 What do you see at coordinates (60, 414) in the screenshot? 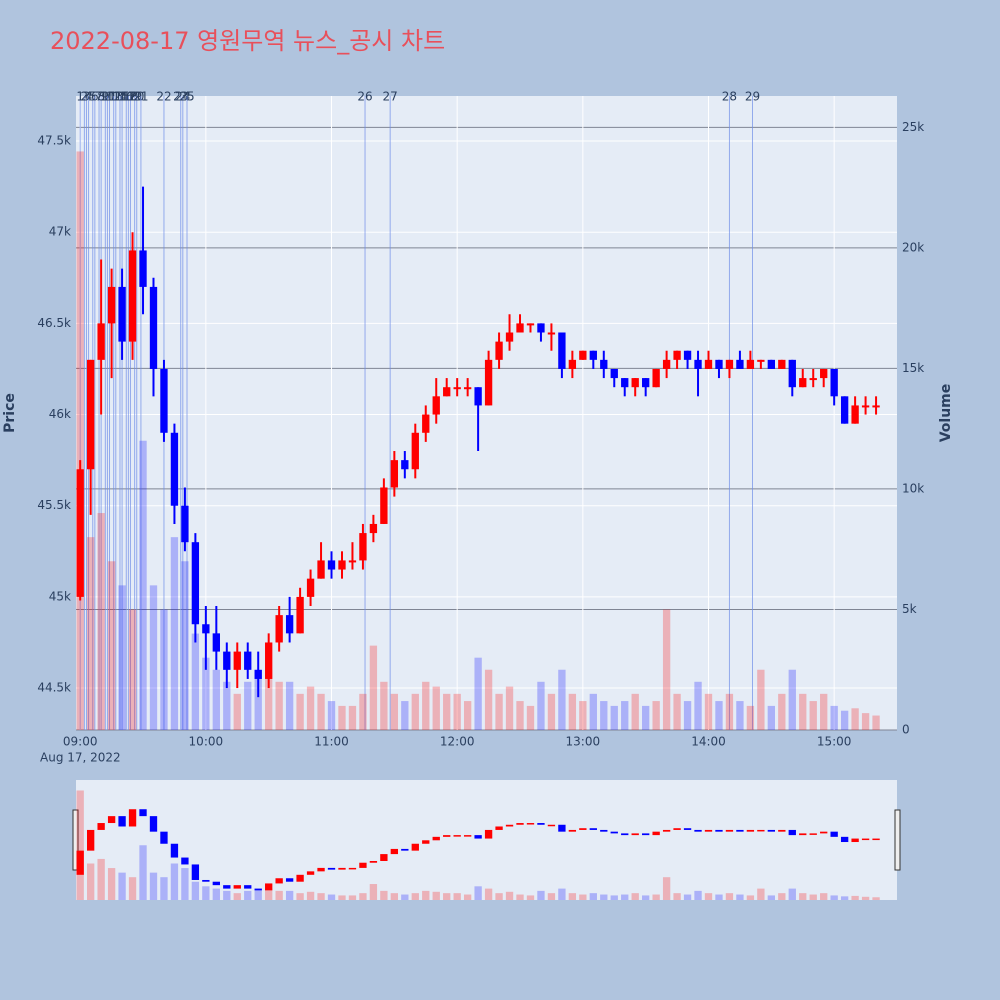
I see `y-tick-label: 46k` at bounding box center [60, 414].